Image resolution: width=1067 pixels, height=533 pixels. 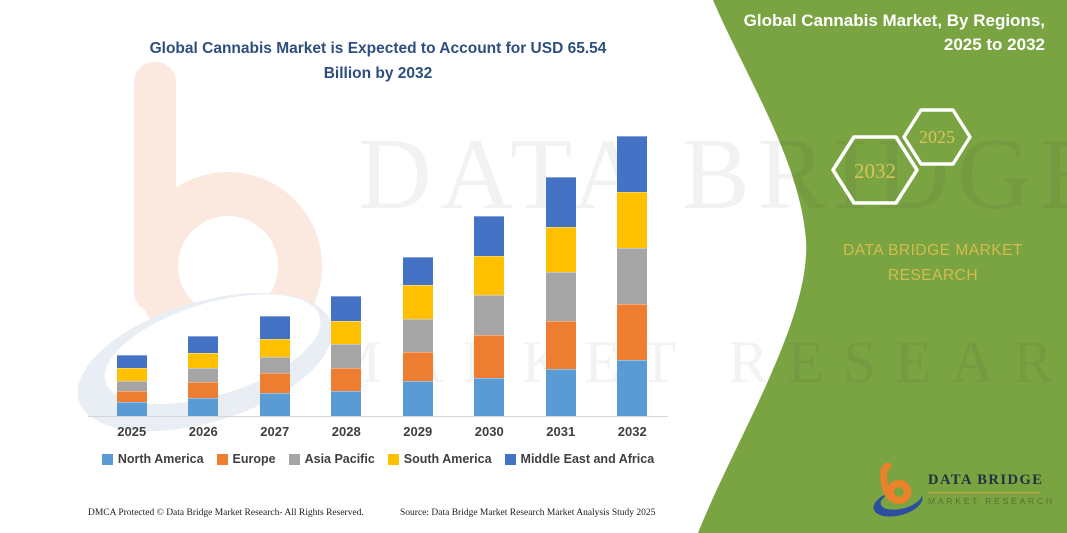 I want to click on bar-column-2030, so click(x=490, y=273).